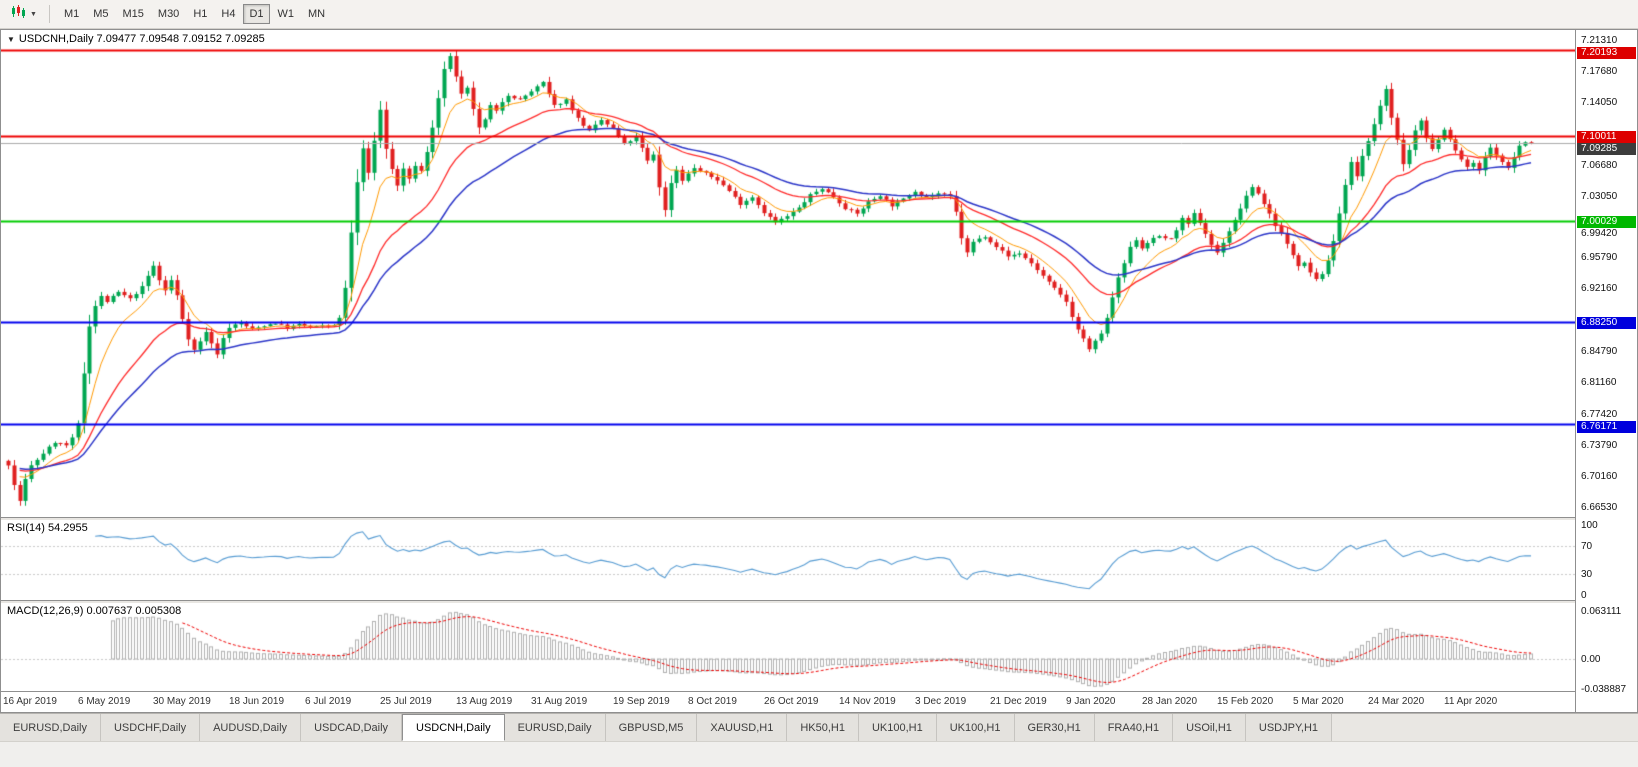 The image size is (1638, 767). What do you see at coordinates (1606, 137) in the screenshot?
I see `price-marker-label: 7.10011` at bounding box center [1606, 137].